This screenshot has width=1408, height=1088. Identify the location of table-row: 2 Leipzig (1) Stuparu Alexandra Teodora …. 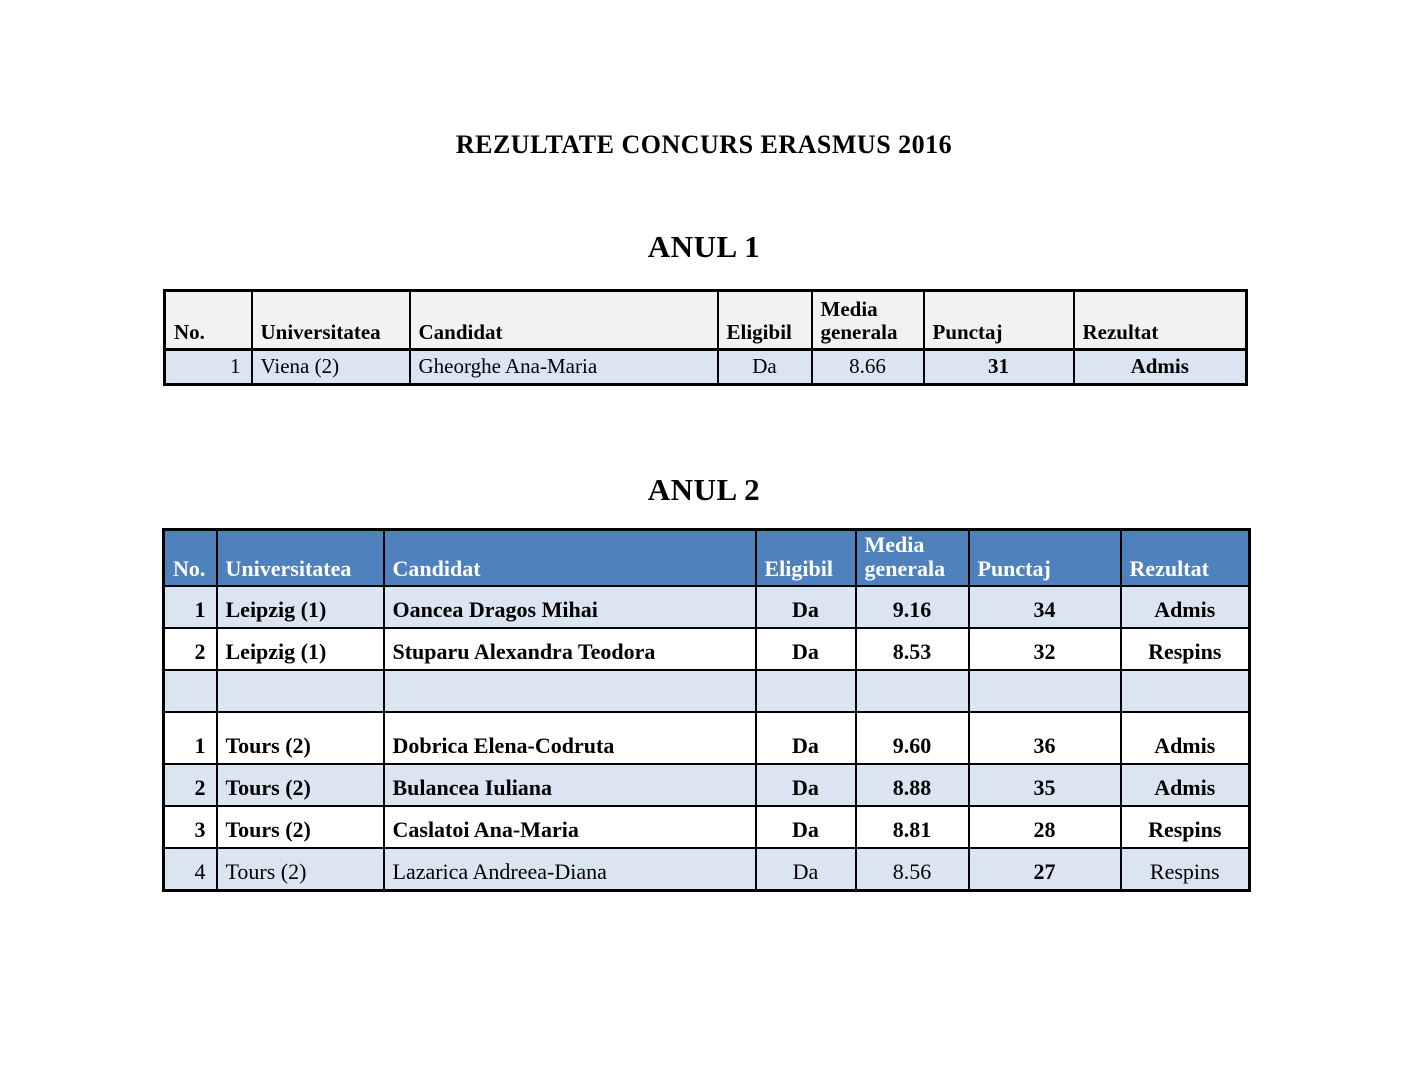
(706, 649).